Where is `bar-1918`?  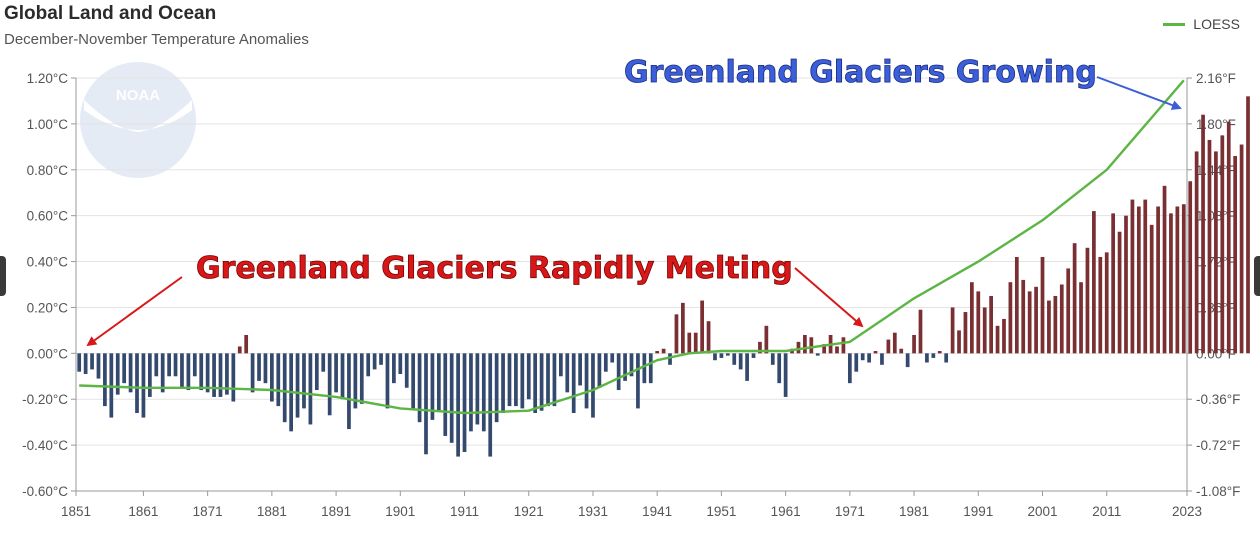
bar-1918 is located at coordinates (509, 380).